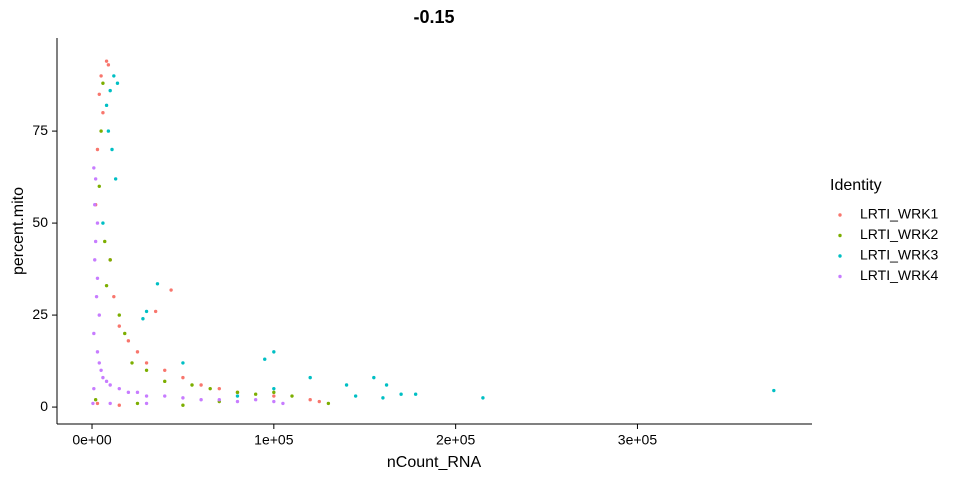 This screenshot has height=485, width=960. What do you see at coordinates (899, 275) in the screenshot?
I see `legend-label: LRTI_WRK4` at bounding box center [899, 275].